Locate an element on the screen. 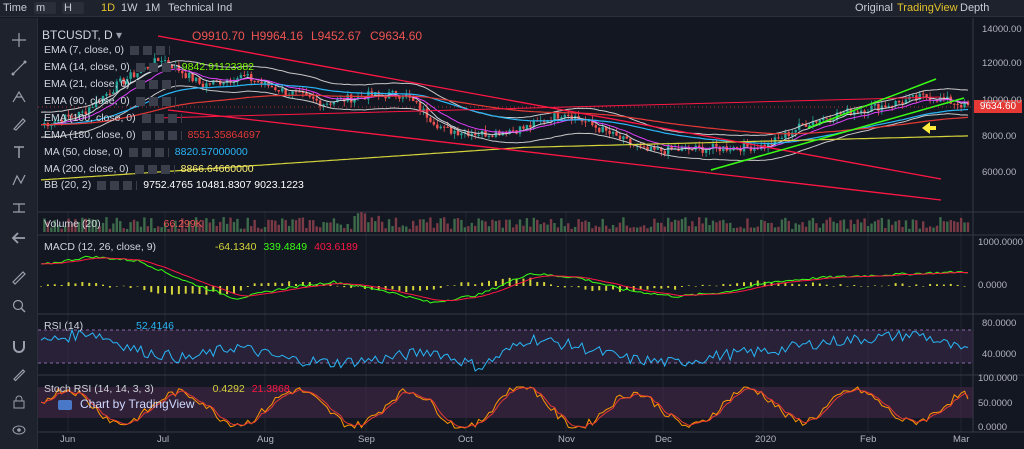 This screenshot has height=449, width=1024. view-tradingview: TradingView is located at coordinates (927, 8).